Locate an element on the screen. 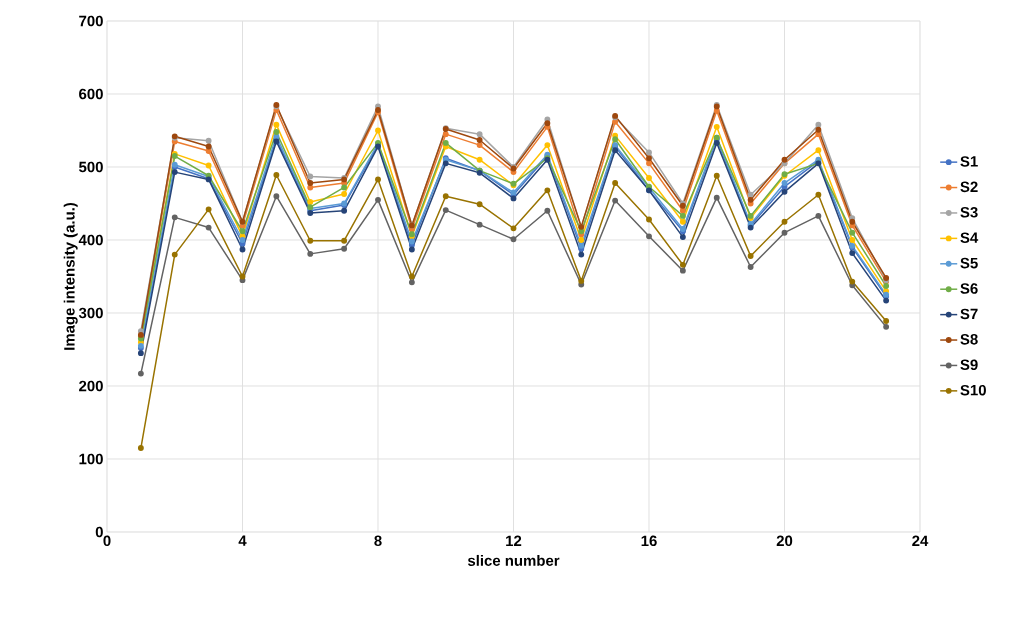 This screenshot has height=627, width=1024. x-tick-label: 12 is located at coordinates (514, 540).